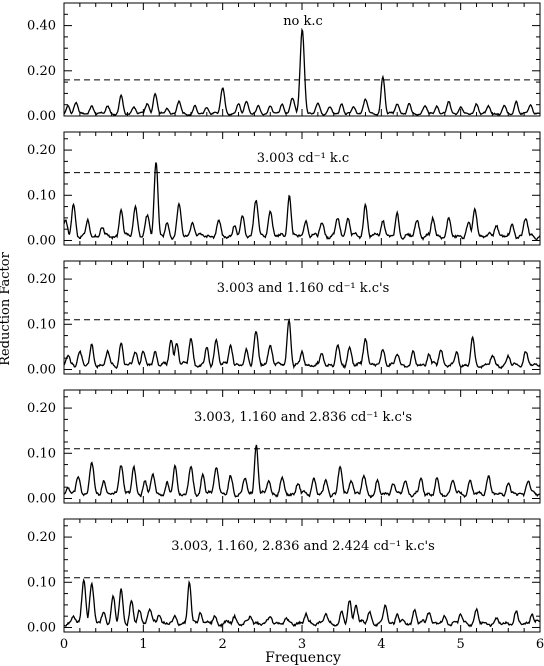 The width and height of the screenshot is (544, 666). Describe the element at coordinates (303, 546) in the screenshot. I see `panel-annotation: 3.003, 1.160, 2.836 and 2.424 cd⁻¹ k.c's` at that location.